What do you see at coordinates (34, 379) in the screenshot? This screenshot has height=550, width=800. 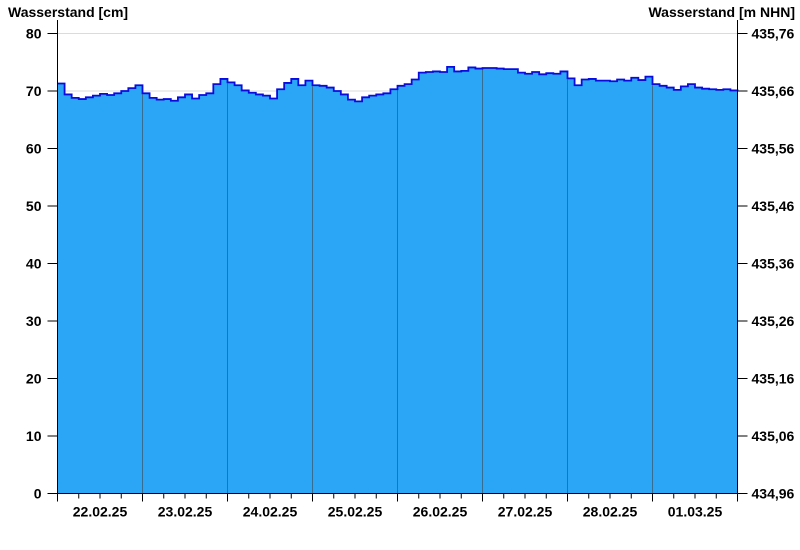 I see `y-tick-label-left: 20` at bounding box center [34, 379].